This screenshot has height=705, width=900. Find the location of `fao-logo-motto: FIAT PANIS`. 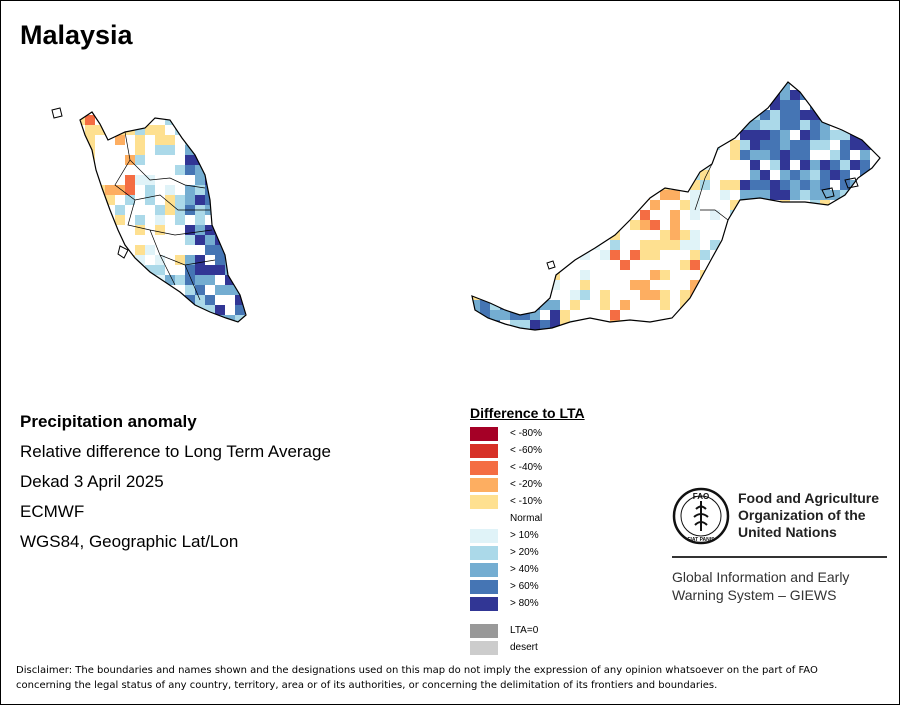

fao-logo-motto: FIAT PANIS is located at coordinates (701, 540).